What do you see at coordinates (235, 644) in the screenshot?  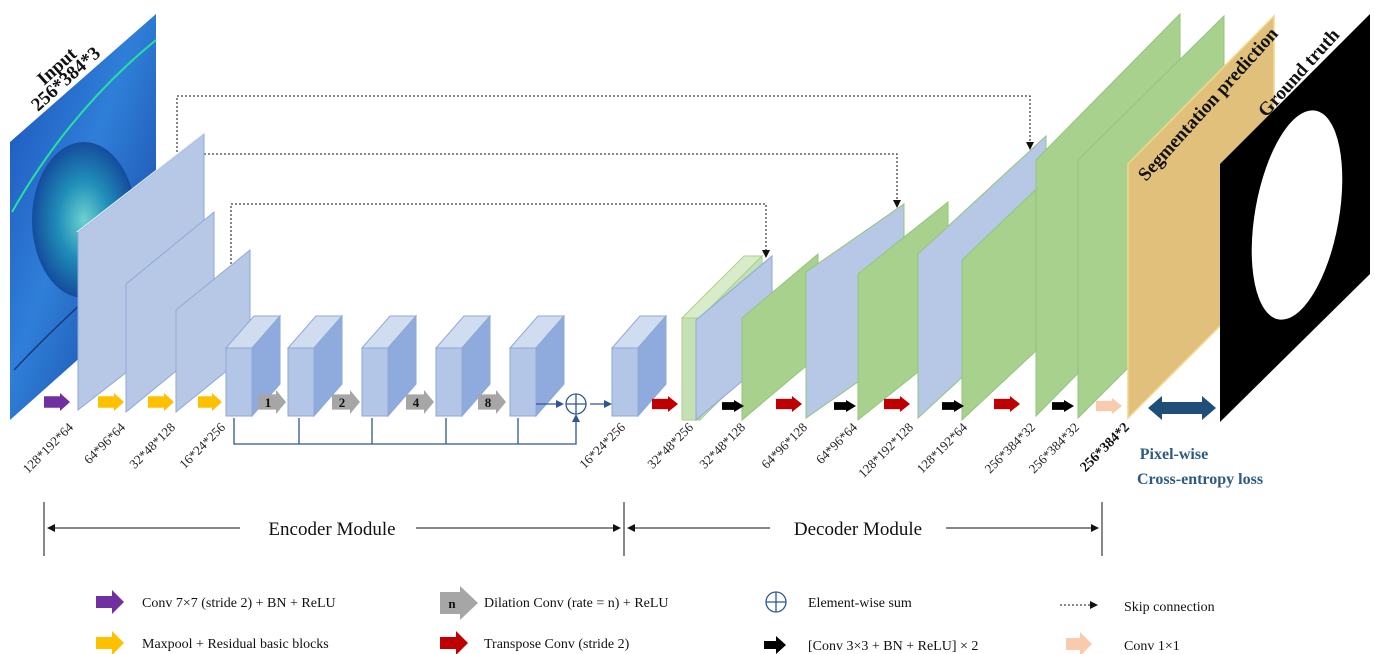 I see `svg-text:Maxpool + Residual basic block: Maxpool + Residual basic blocks` at bounding box center [235, 644].